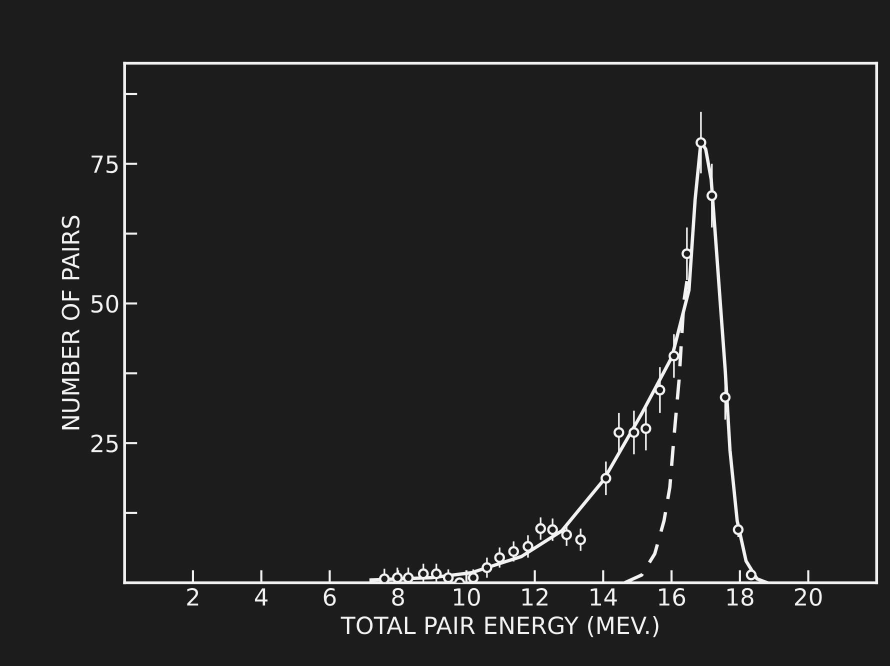 This screenshot has height=666, width=890. Describe the element at coordinates (808, 597) in the screenshot. I see `x-tick-label: 20` at that location.